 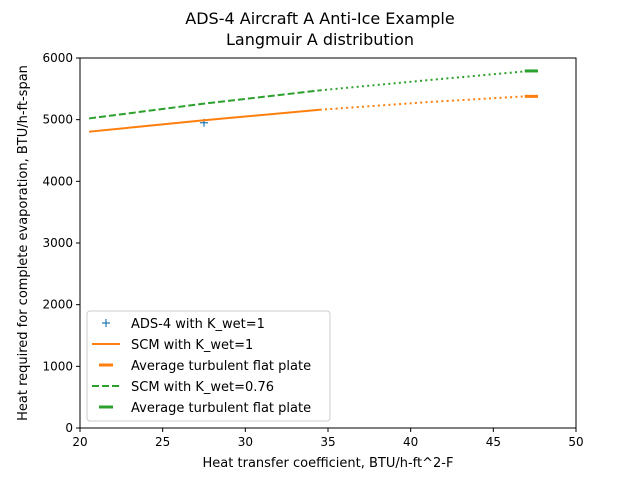 I want to click on x-tick-label: 35, so click(x=327, y=442).